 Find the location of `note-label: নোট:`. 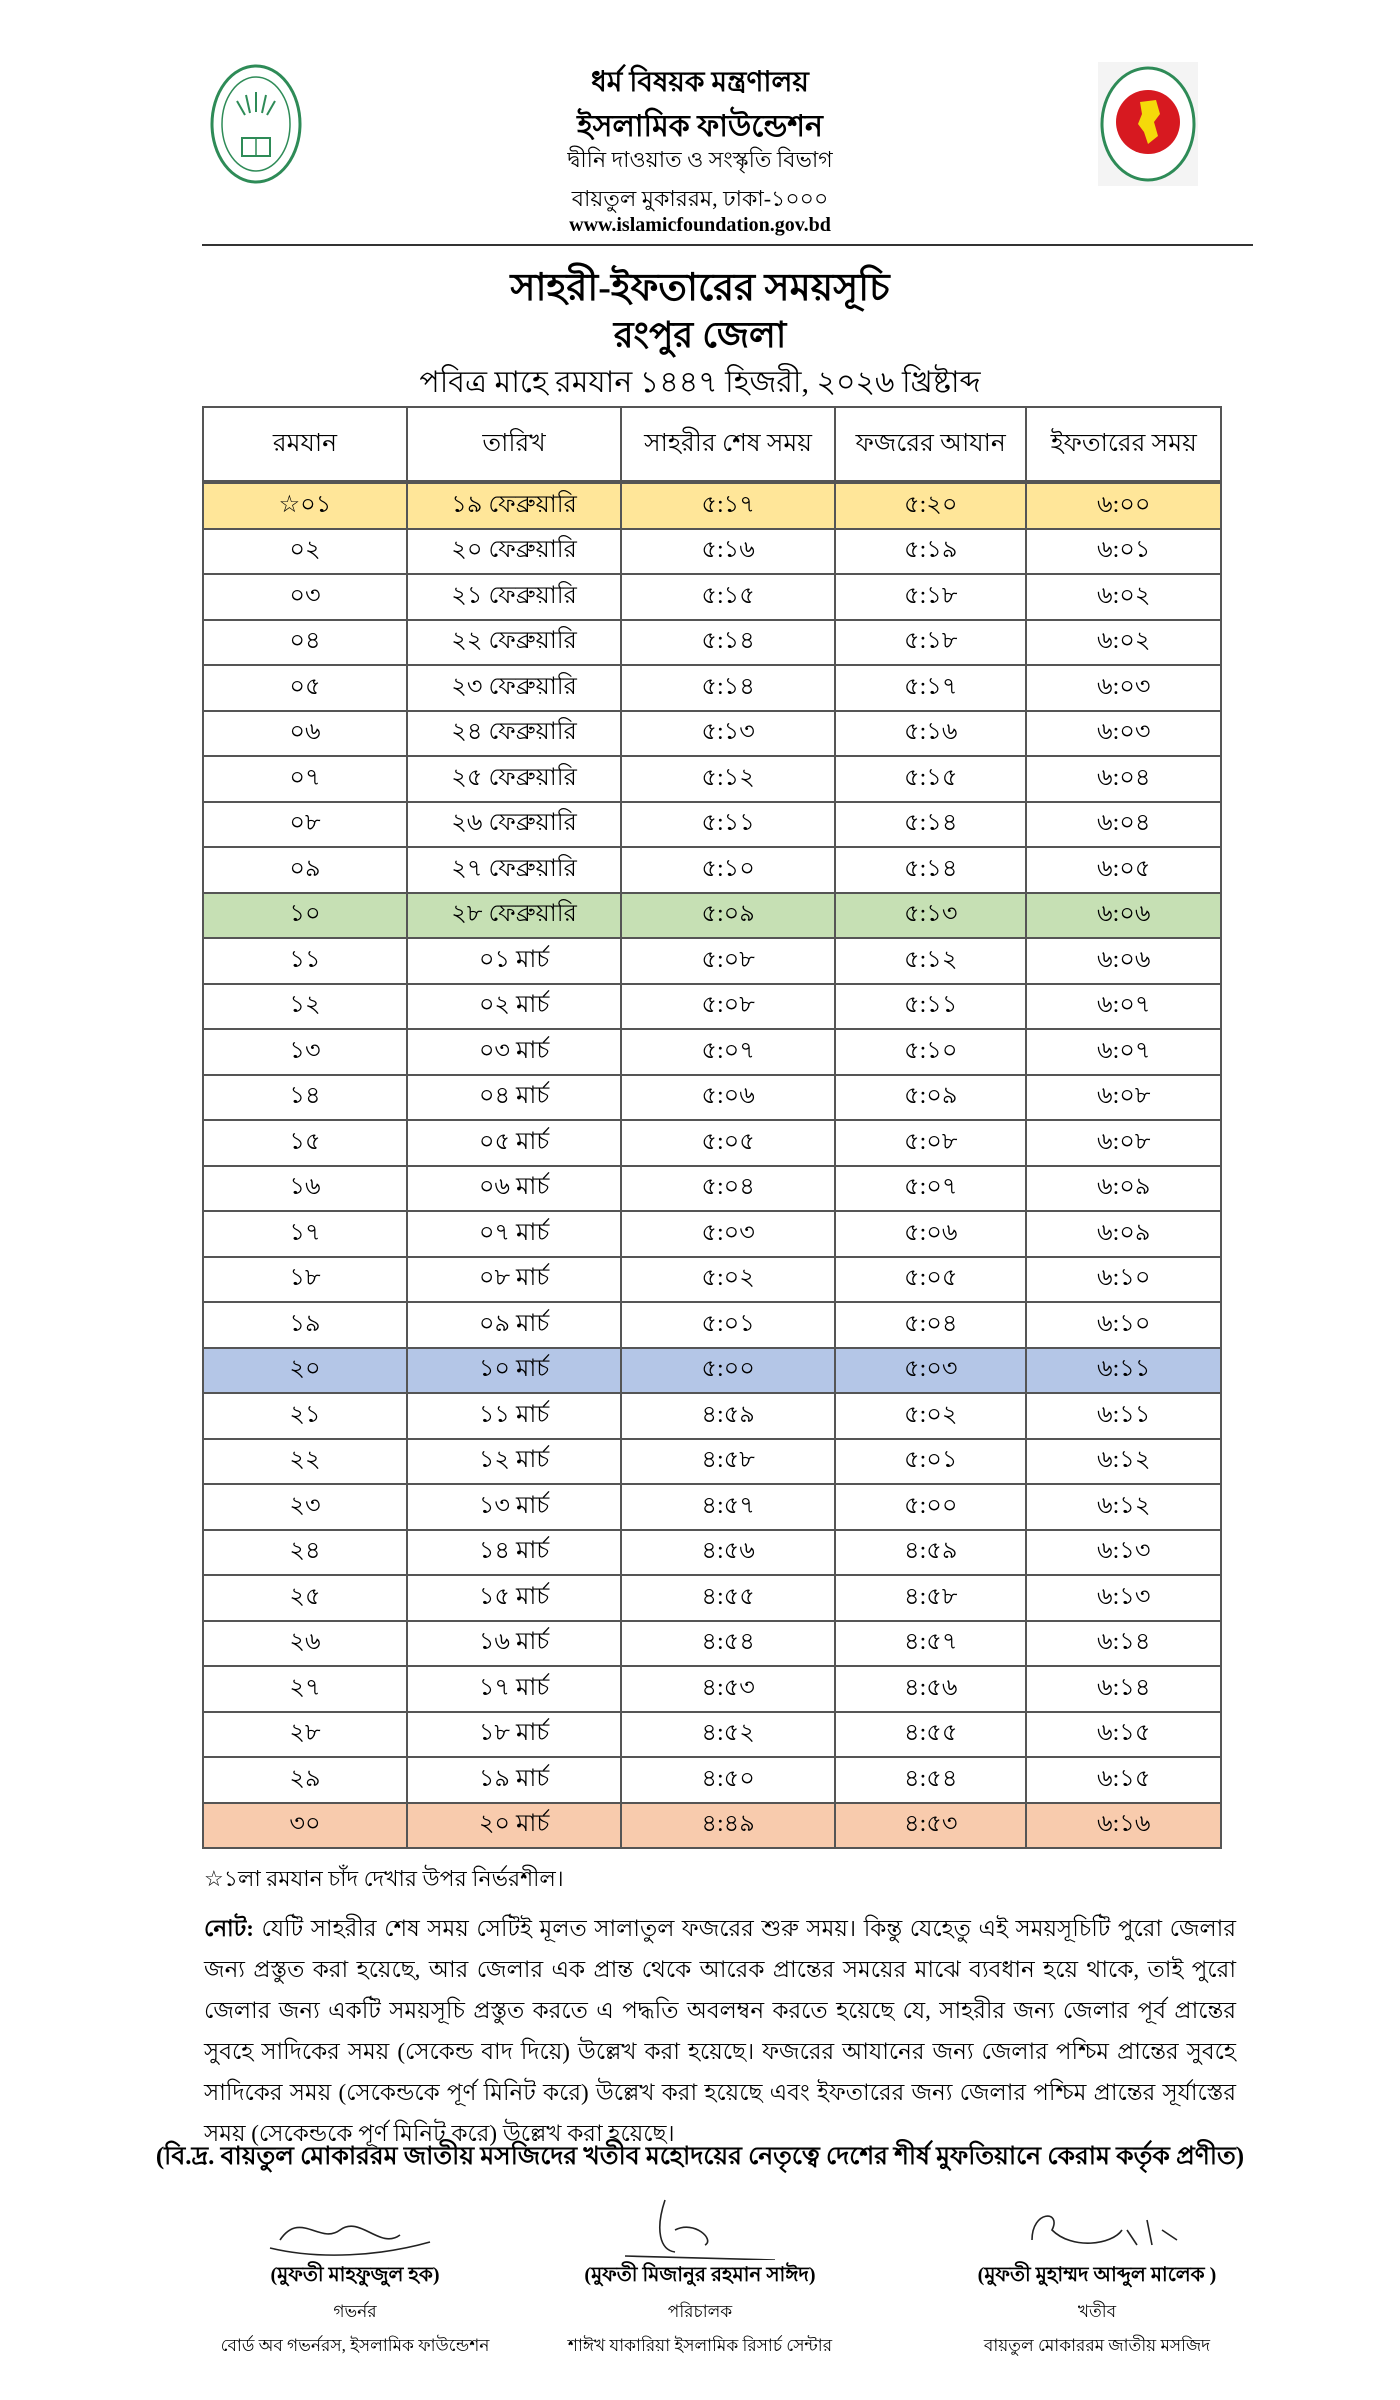

note-label: নোট: is located at coordinates (229, 1928).